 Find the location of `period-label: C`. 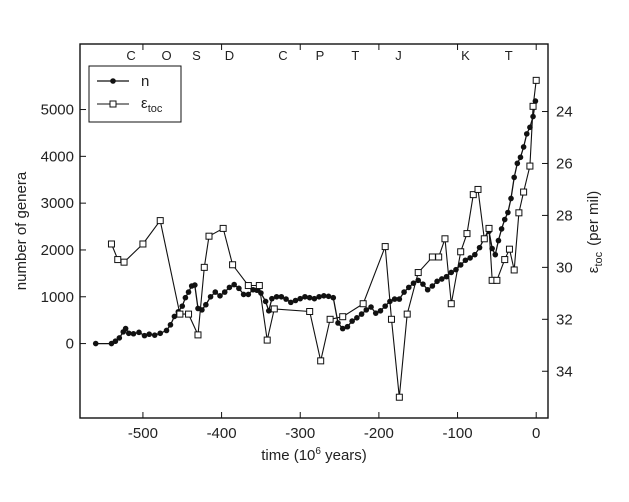

period-label: C is located at coordinates (130, 55).